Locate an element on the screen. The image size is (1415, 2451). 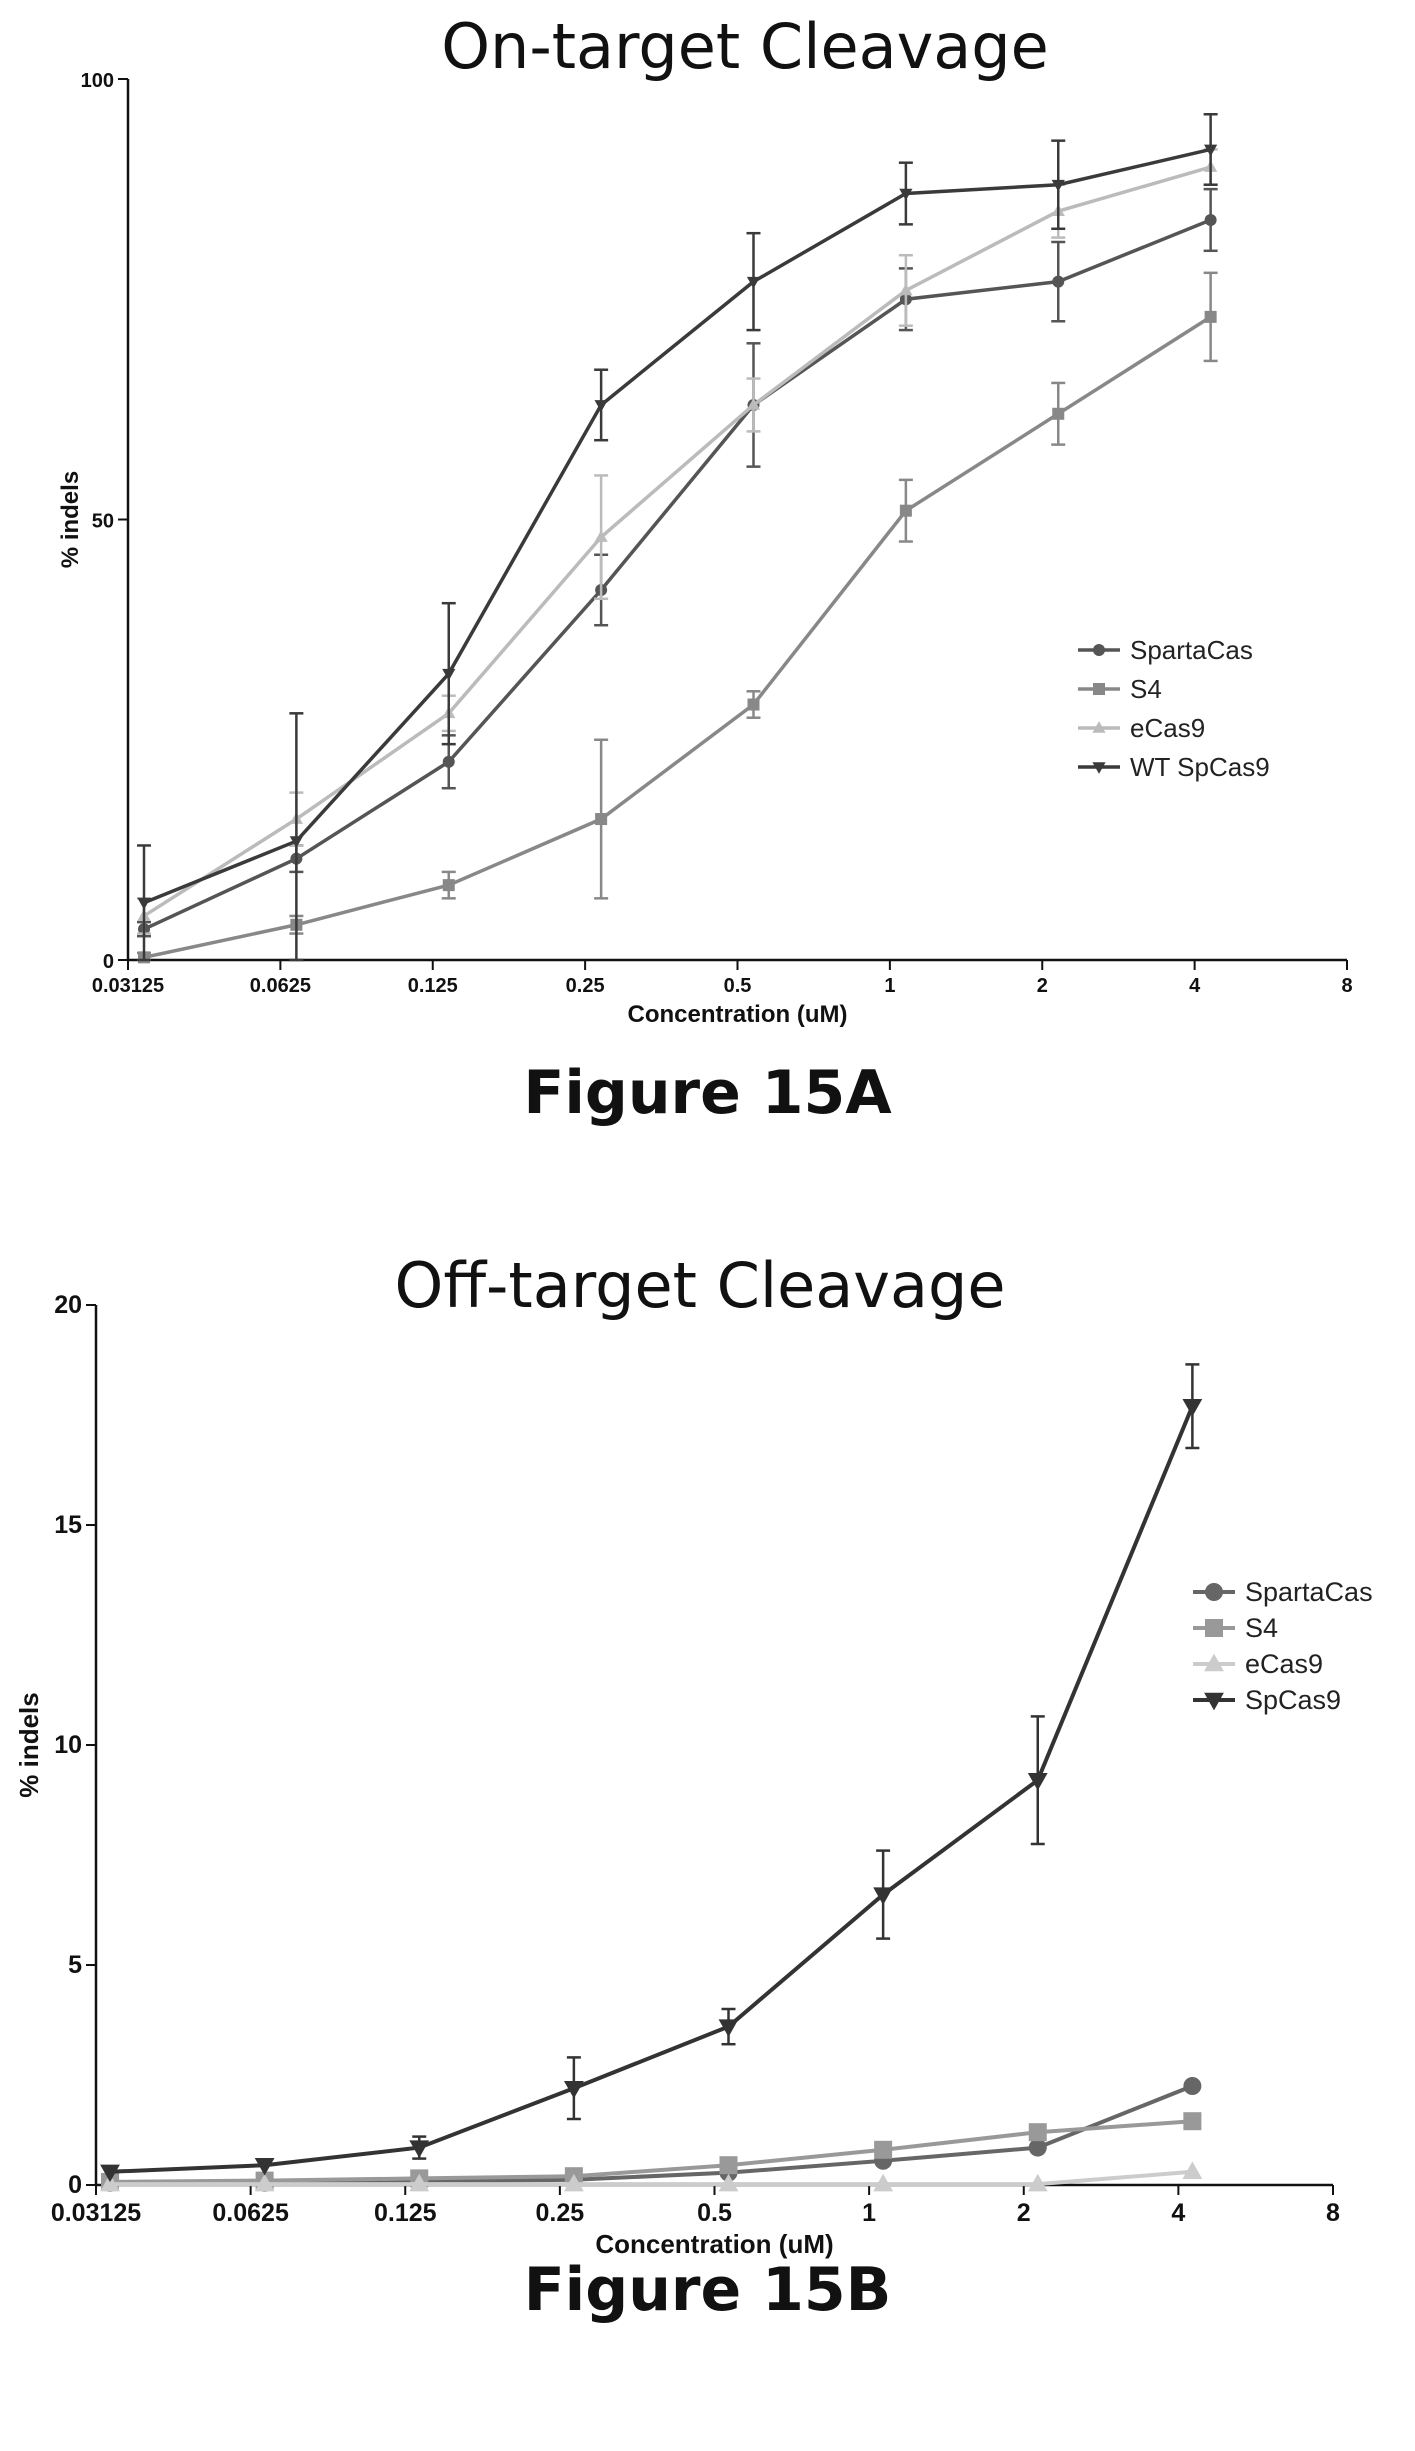
legend-spcas9-label: SpCas9 is located at coordinates (1293, 1700).